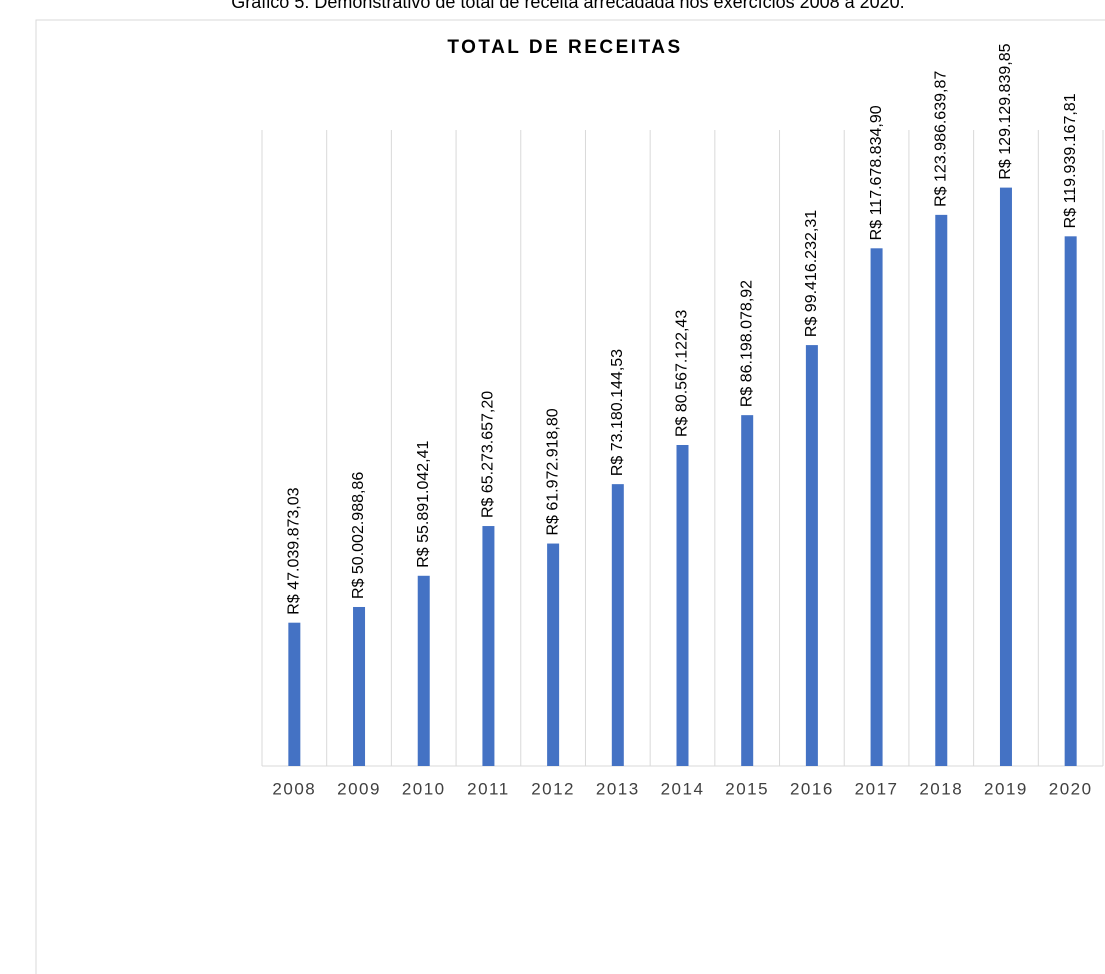 The image size is (1105, 974). Describe the element at coordinates (941, 788) in the screenshot. I see `x-tick-label: 2018` at that location.